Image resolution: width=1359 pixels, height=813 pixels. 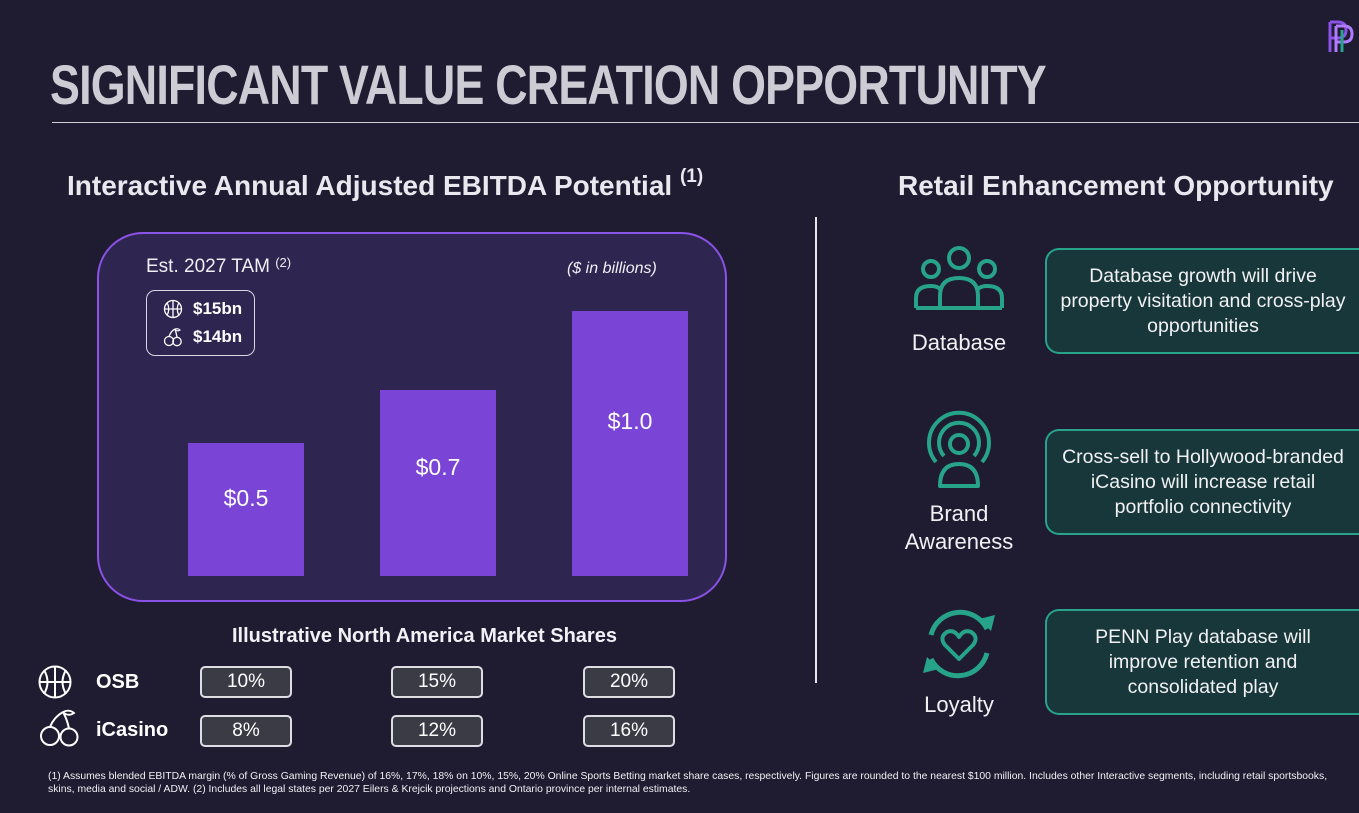 I want to click on heart-cycle-icon, so click(x=959, y=644).